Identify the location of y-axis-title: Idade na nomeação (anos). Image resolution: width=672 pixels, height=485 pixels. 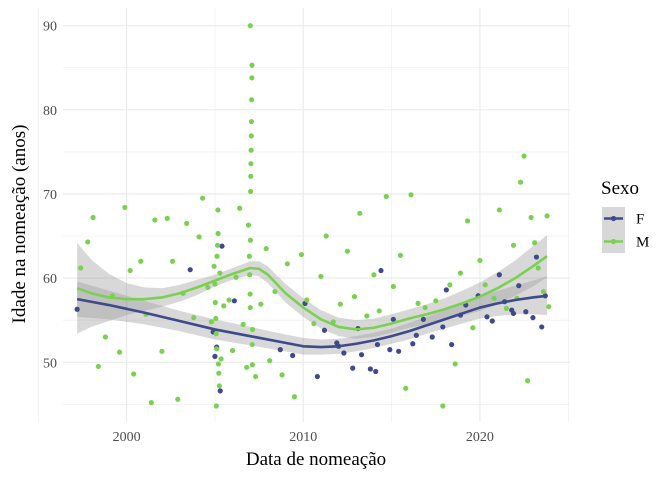
(19, 224).